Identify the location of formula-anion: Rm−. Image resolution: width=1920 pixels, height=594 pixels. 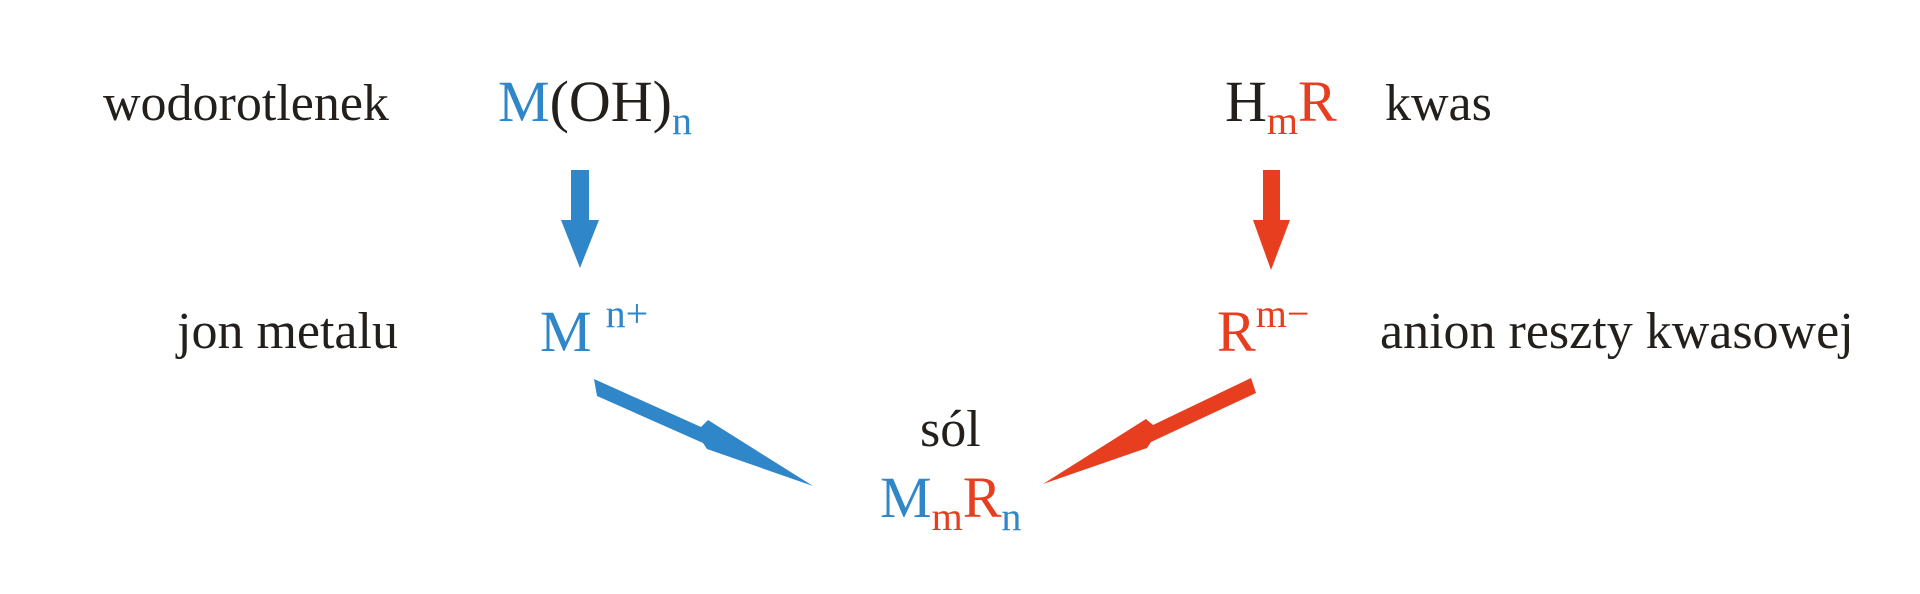
(1263, 328).